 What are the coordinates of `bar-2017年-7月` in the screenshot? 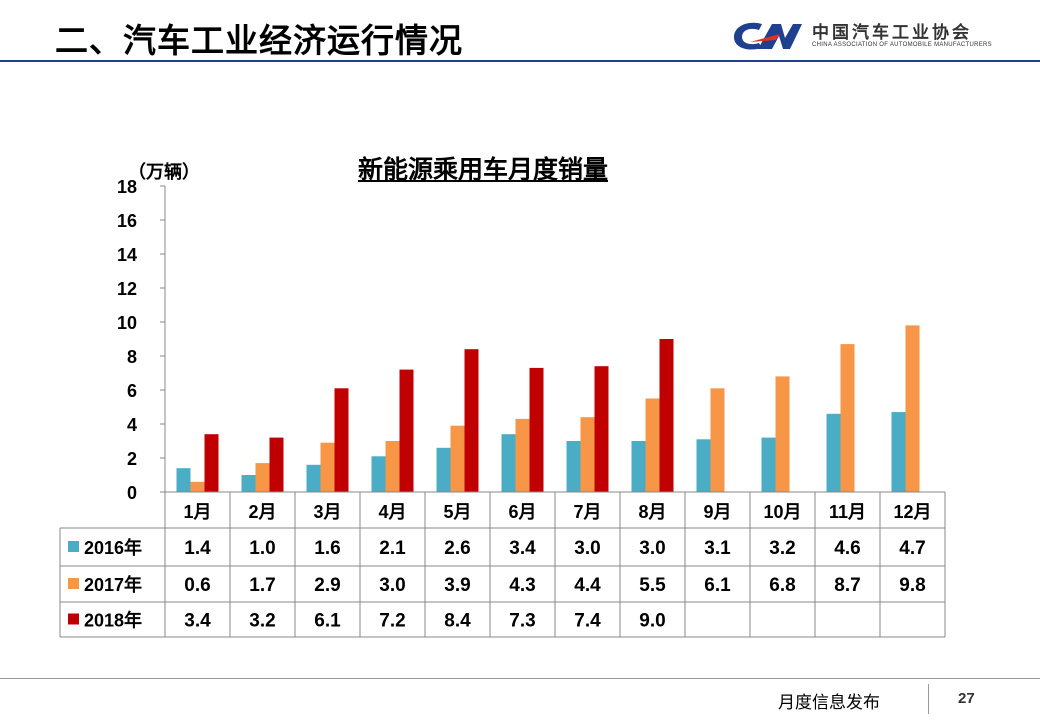 It's located at (587, 454).